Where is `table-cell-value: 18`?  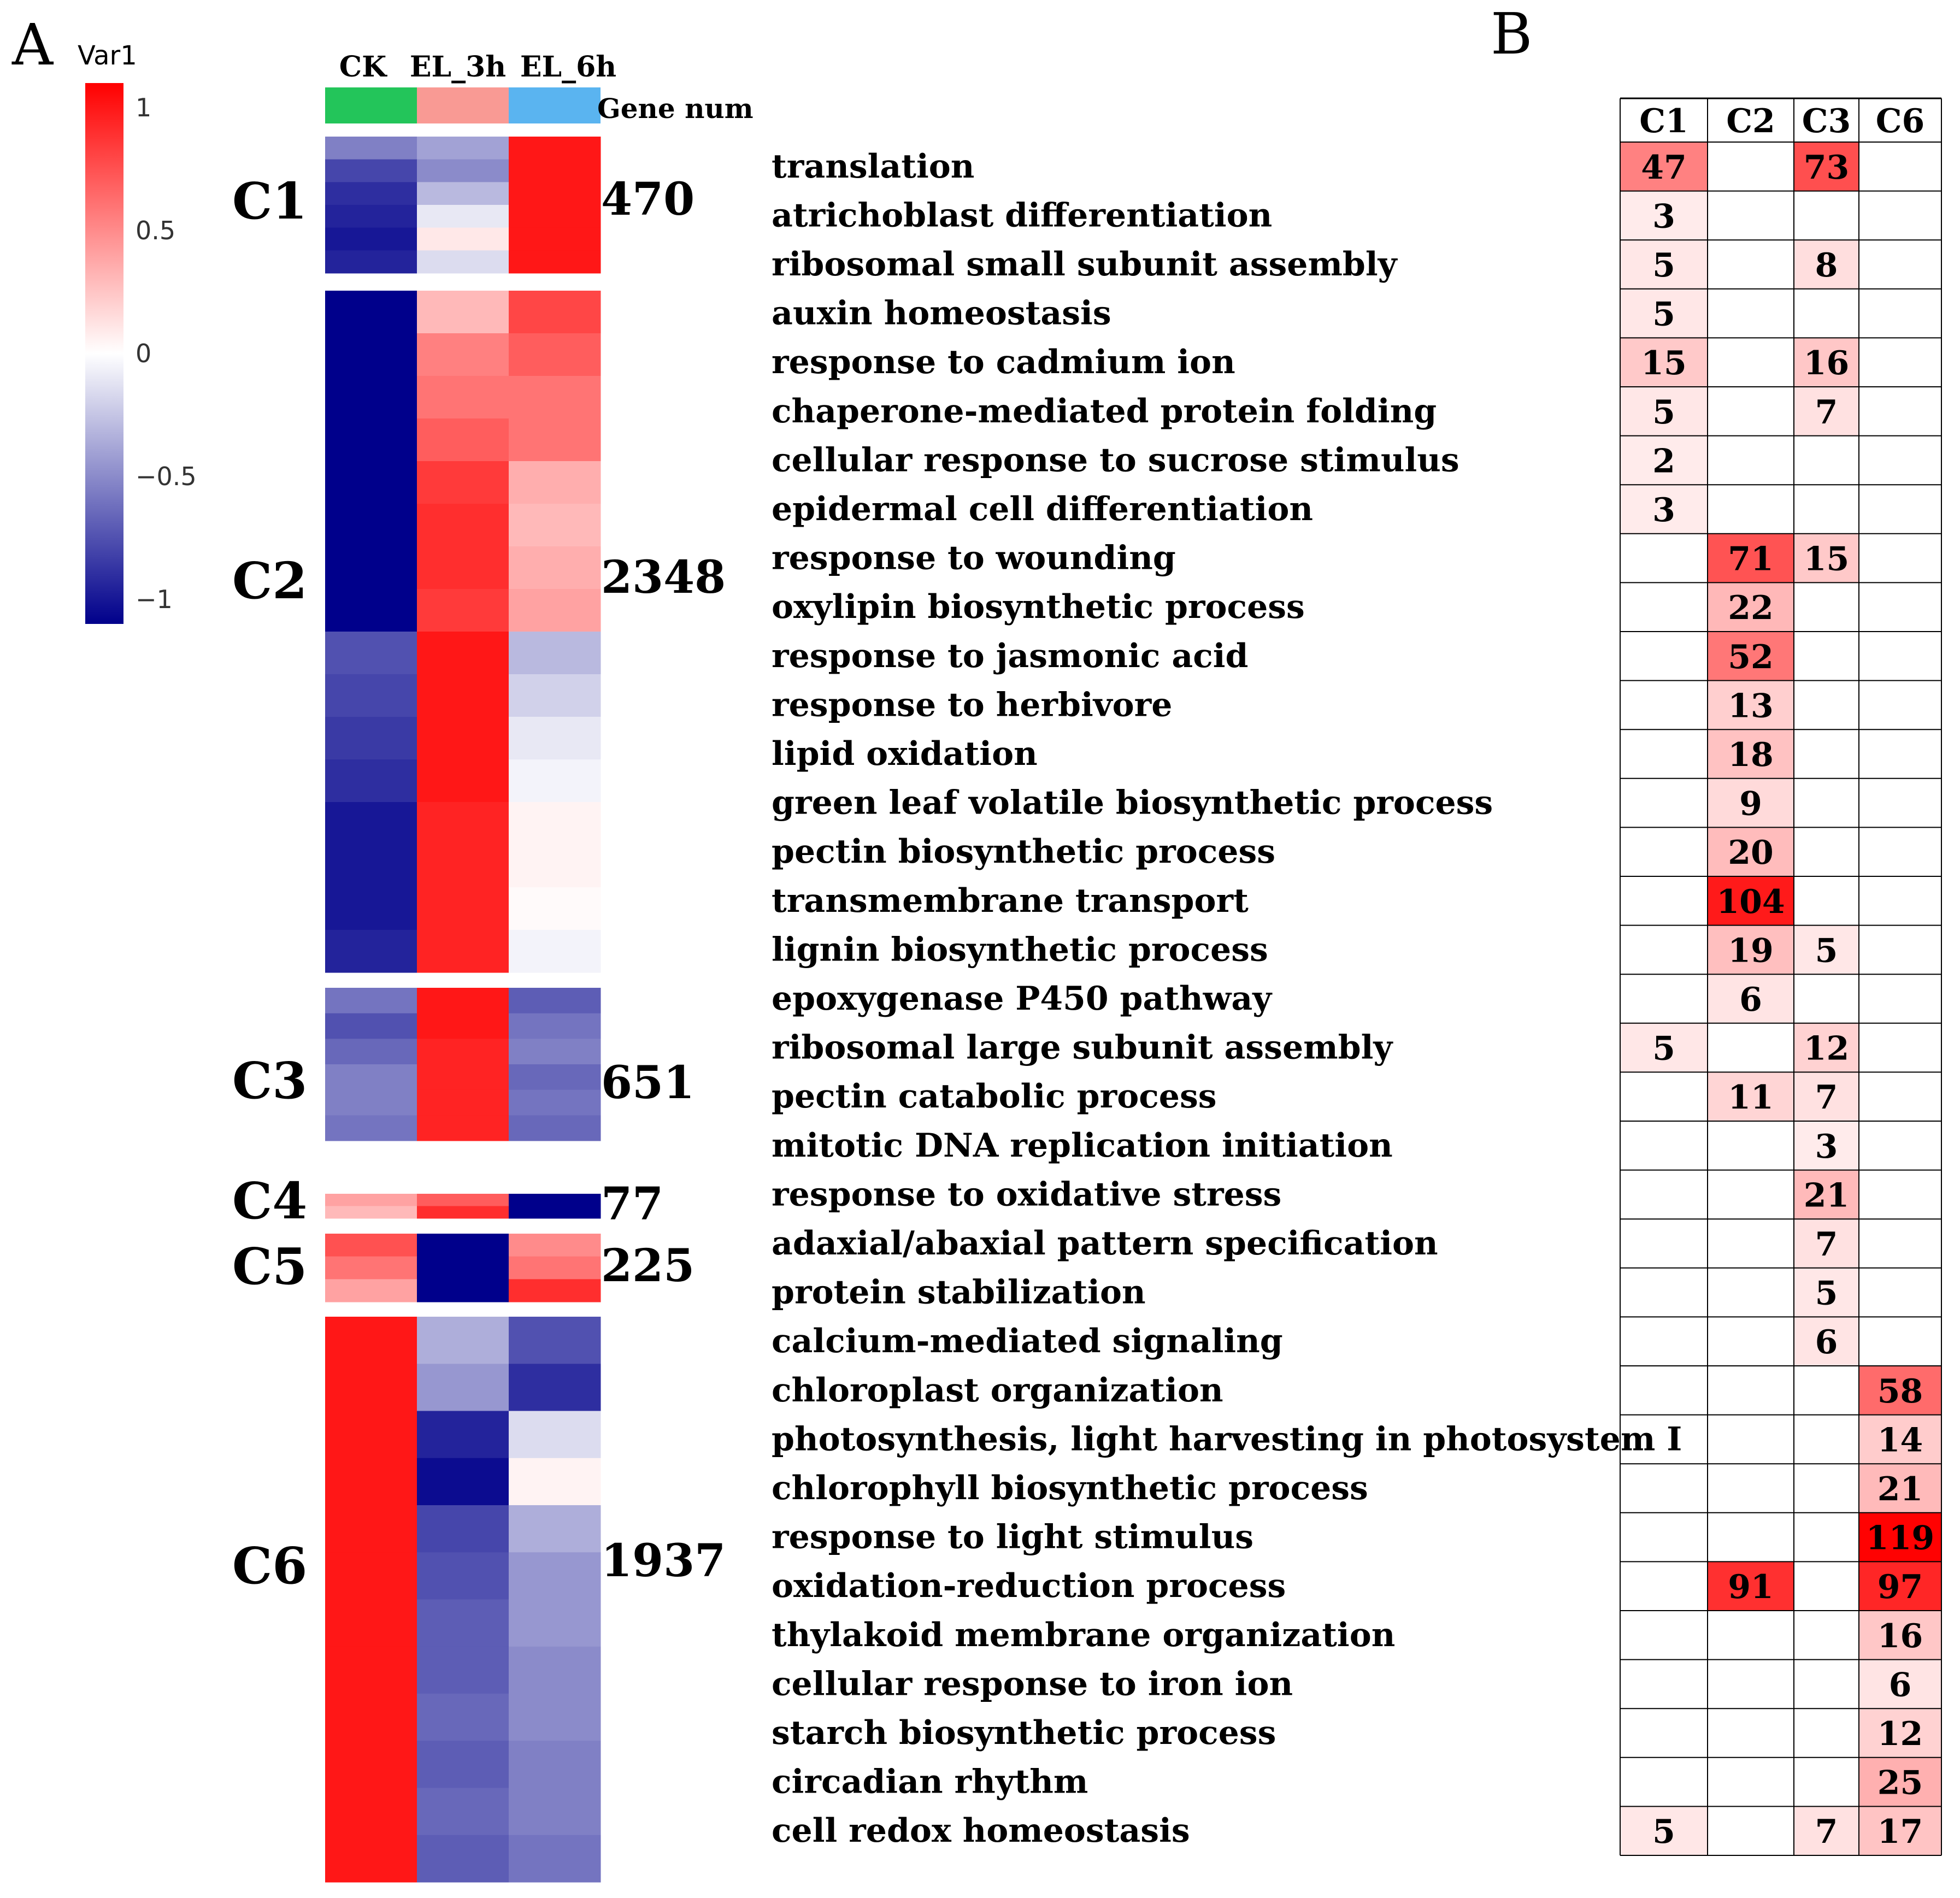 table-cell-value: 18 is located at coordinates (1751, 755).